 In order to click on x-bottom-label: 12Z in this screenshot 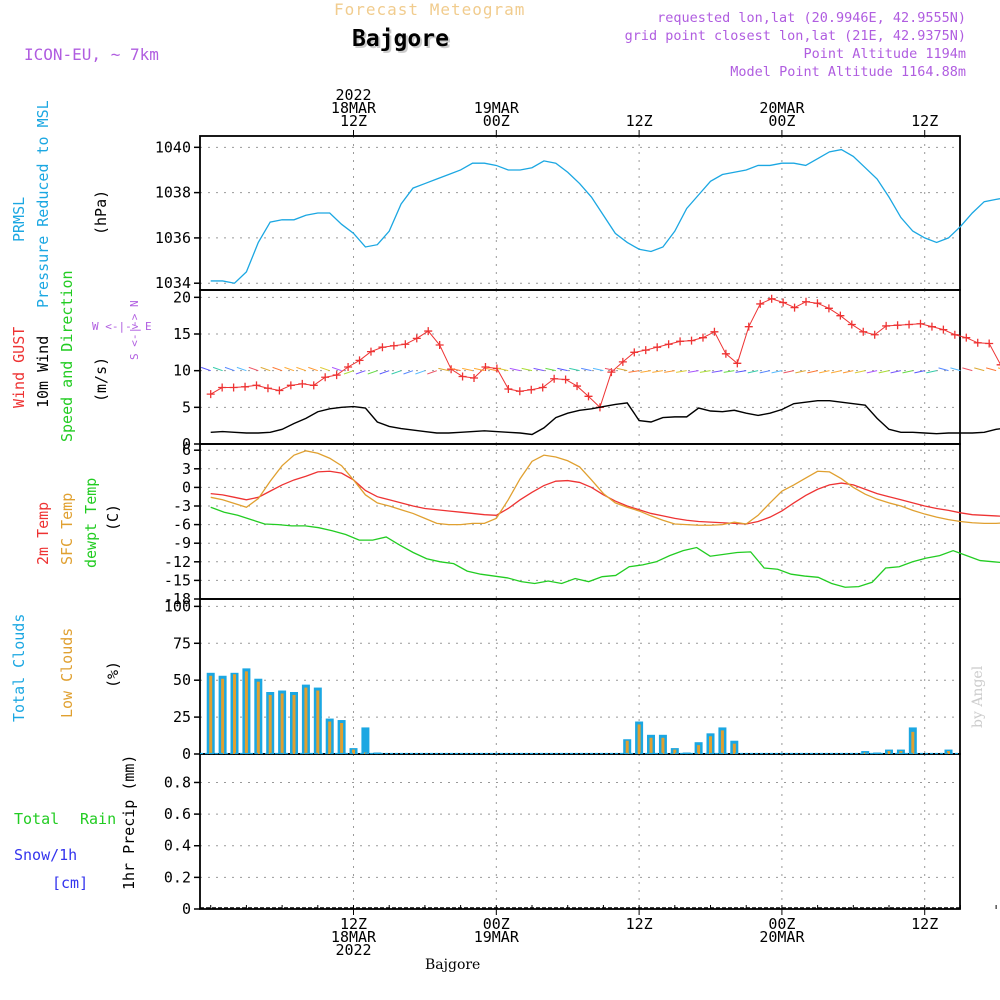, I will do `click(353, 924)`.